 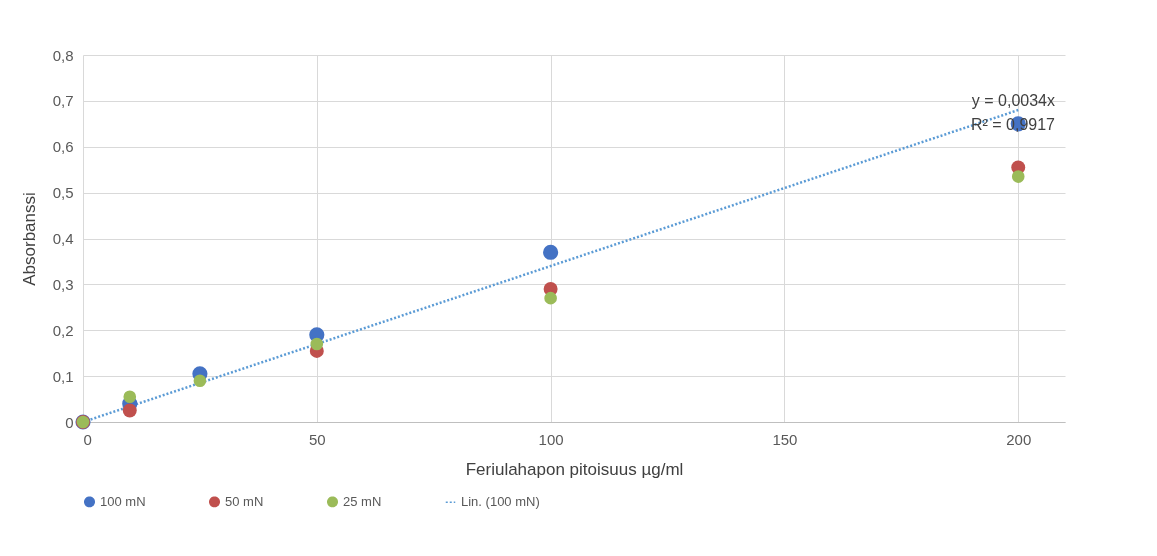 What do you see at coordinates (63, 193) in the screenshot?
I see `y-tick-label: 0,5` at bounding box center [63, 193].